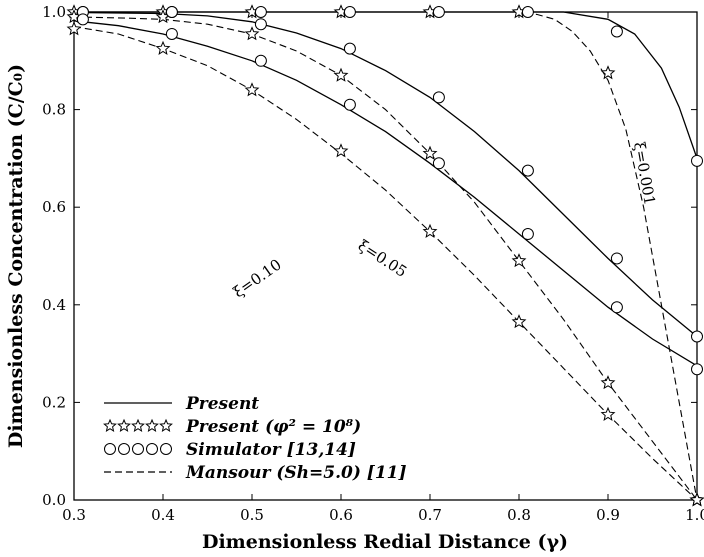  What do you see at coordinates (694, 515) in the screenshot?
I see `x-tick-label: 1.0` at bounding box center [694, 515].